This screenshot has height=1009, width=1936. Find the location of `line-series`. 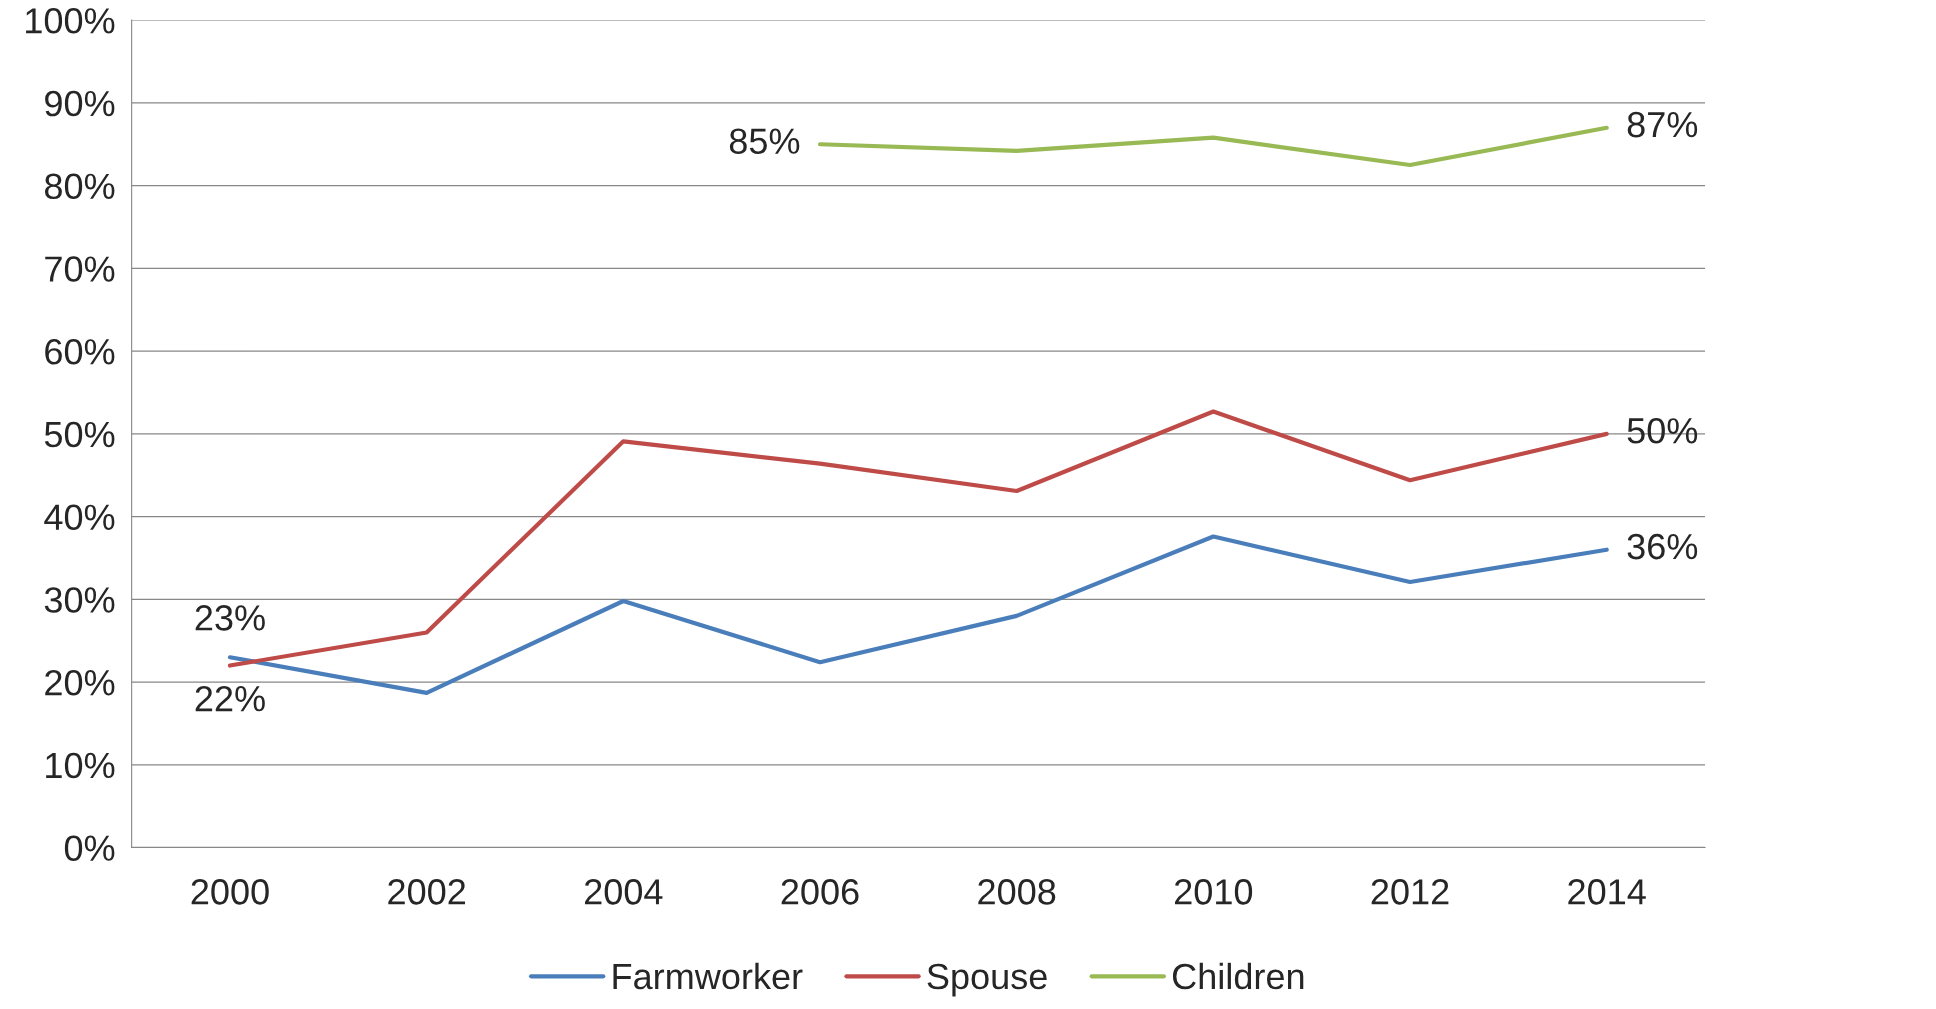

line-series is located at coordinates (1213, 146).